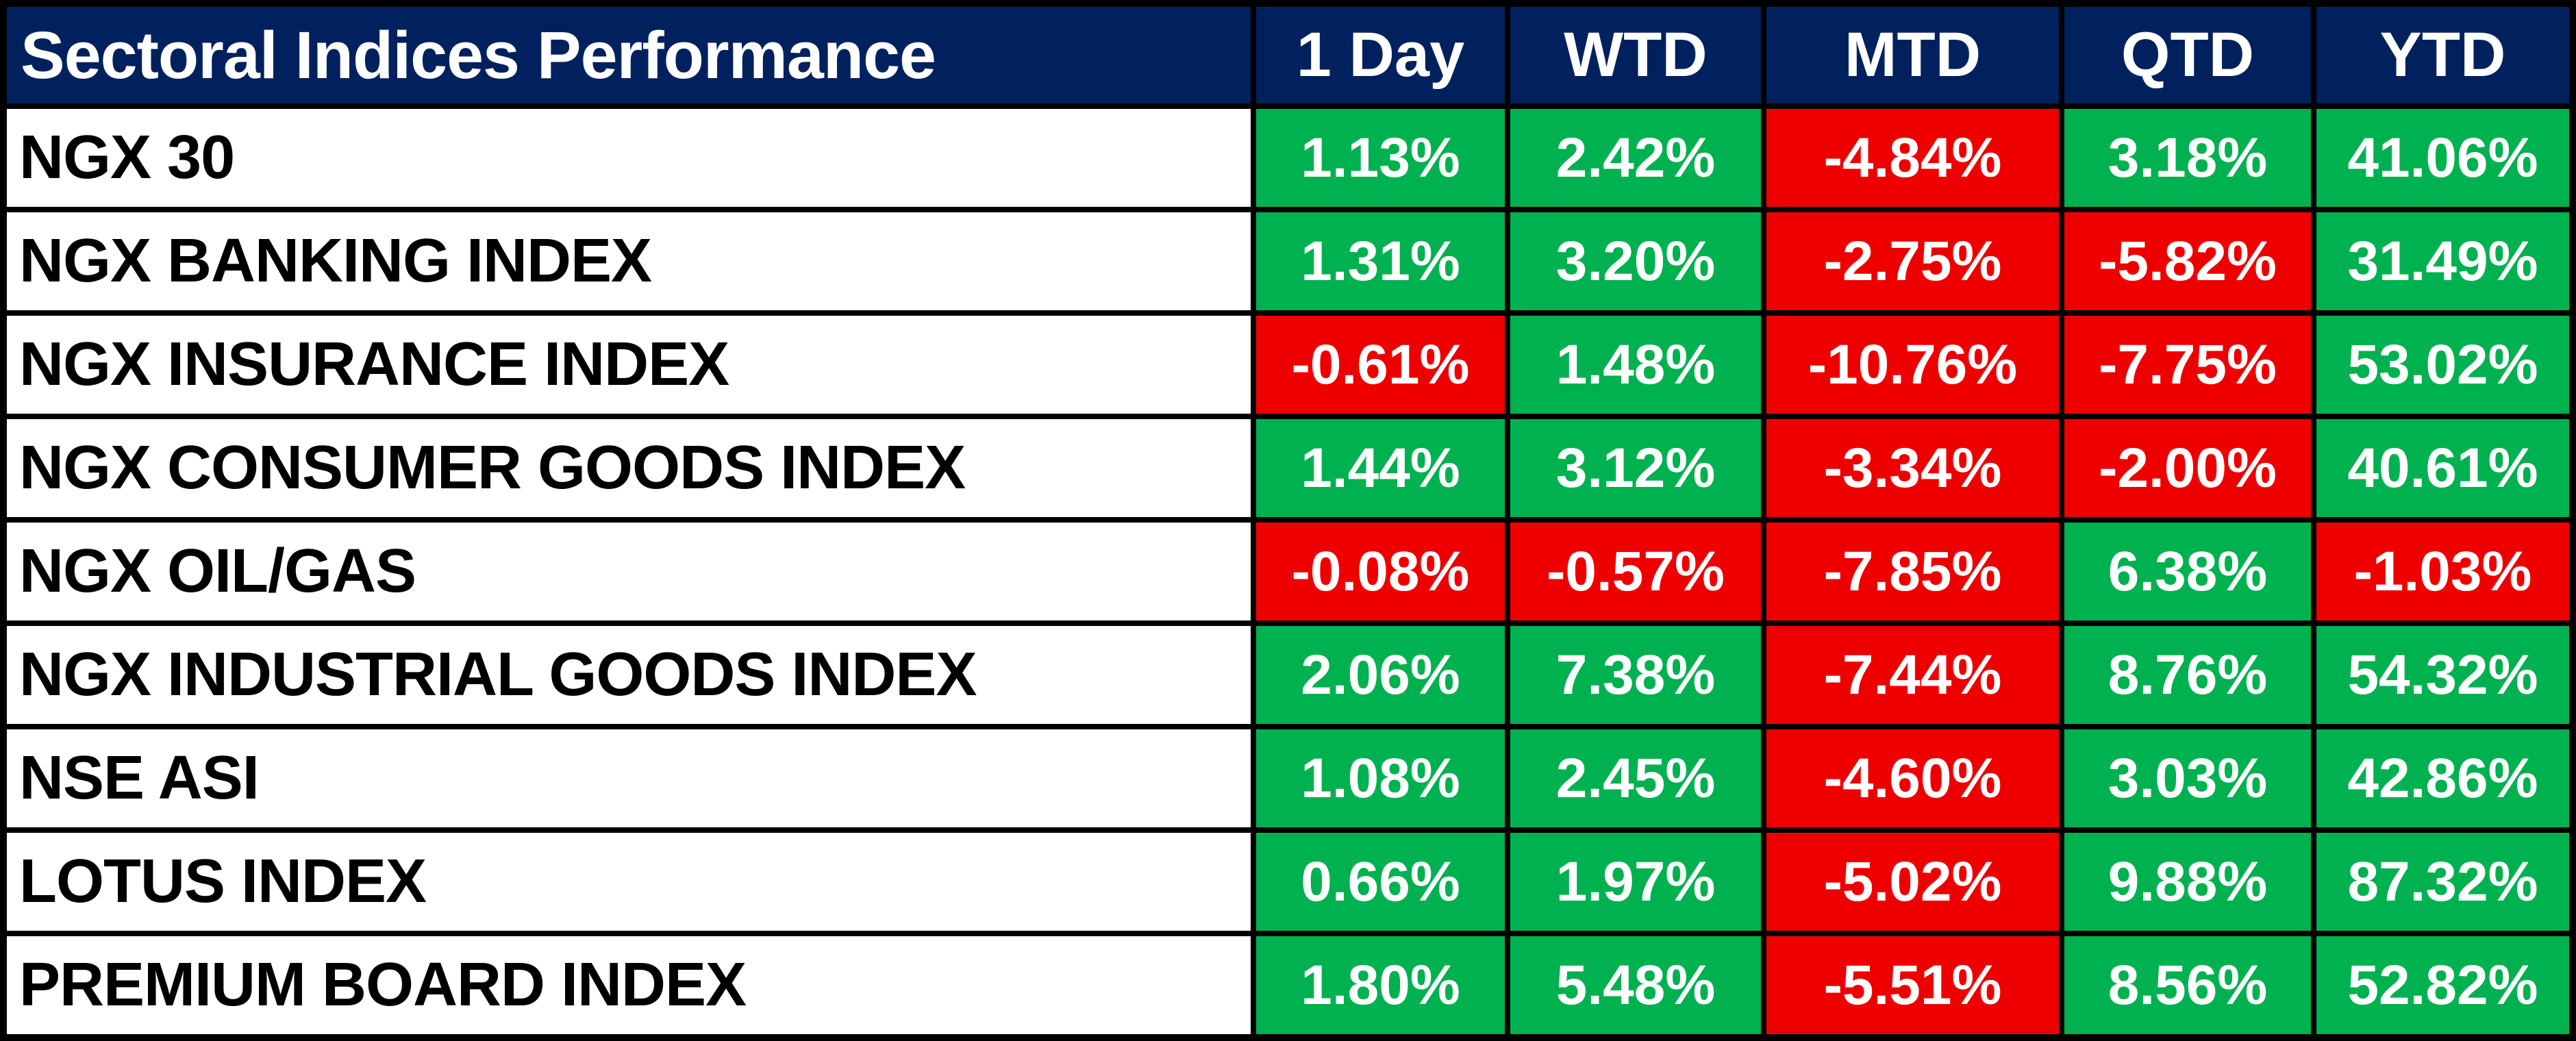  I want to click on row-label: NGX BANKING INDEX, so click(629, 261).